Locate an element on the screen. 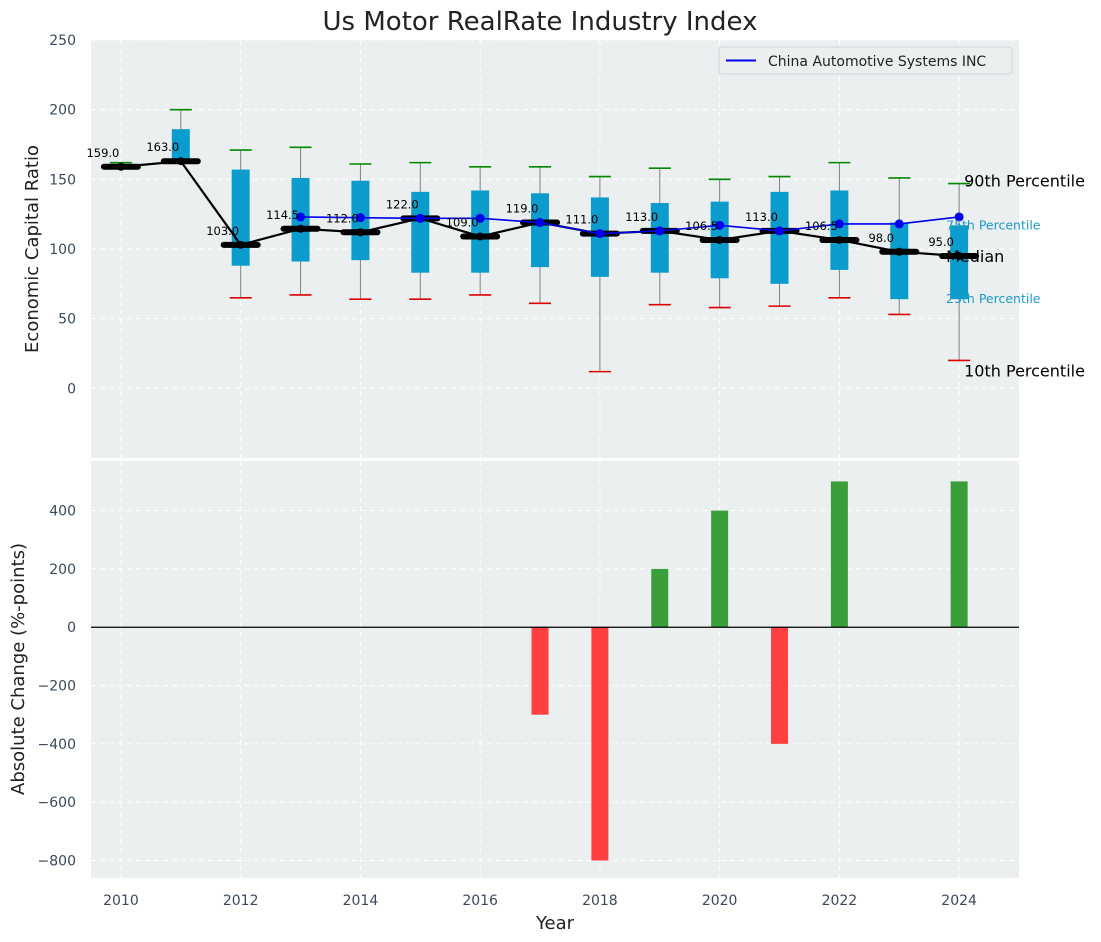 The height and width of the screenshot is (942, 1101). legend: China Automotive Systems INC is located at coordinates (865, 60).